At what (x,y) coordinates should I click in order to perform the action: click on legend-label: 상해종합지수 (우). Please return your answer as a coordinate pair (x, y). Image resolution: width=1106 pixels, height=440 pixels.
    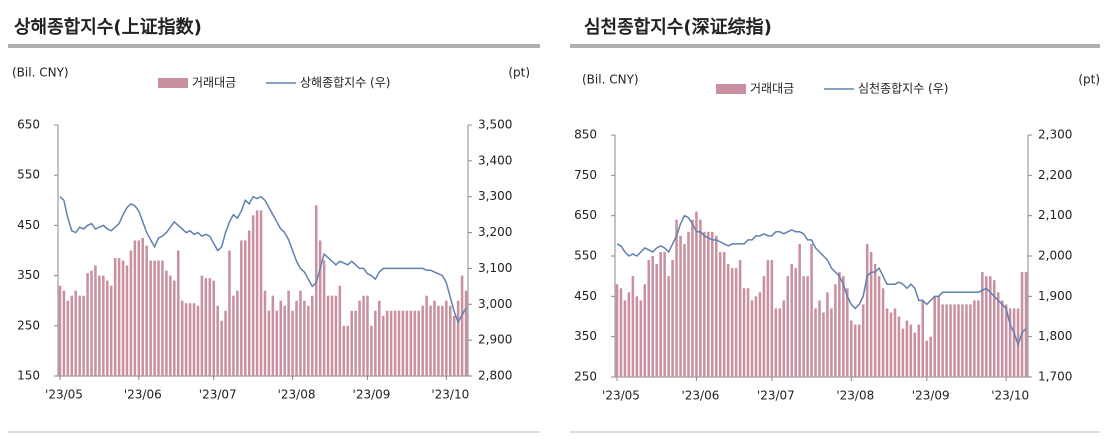
    Looking at the image, I should click on (345, 83).